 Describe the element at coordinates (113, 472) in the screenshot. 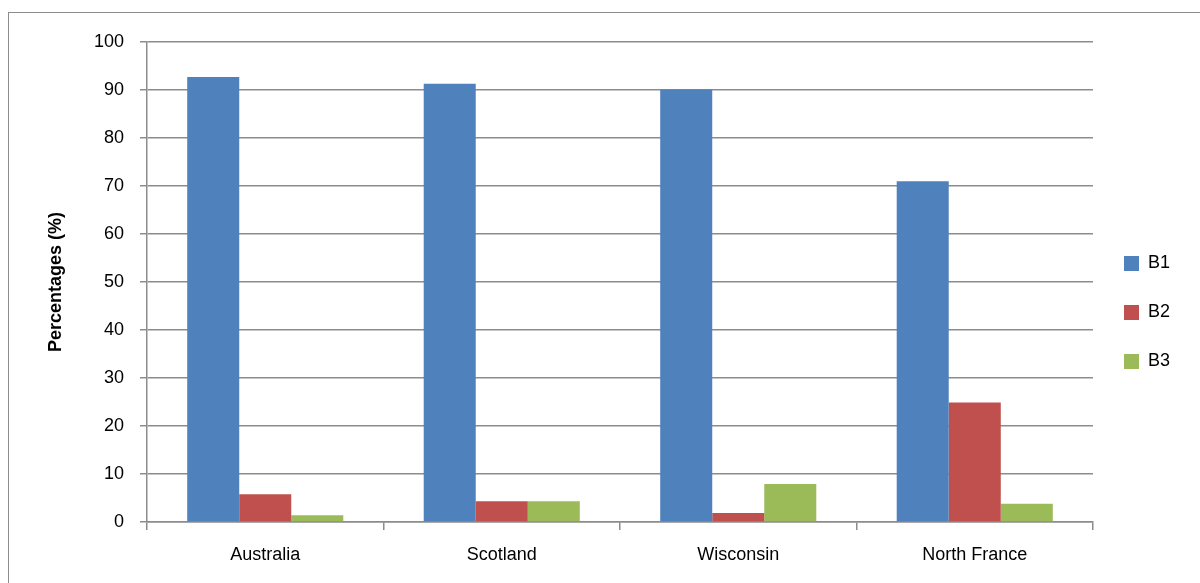

I see `y-tick-label: 10` at that location.